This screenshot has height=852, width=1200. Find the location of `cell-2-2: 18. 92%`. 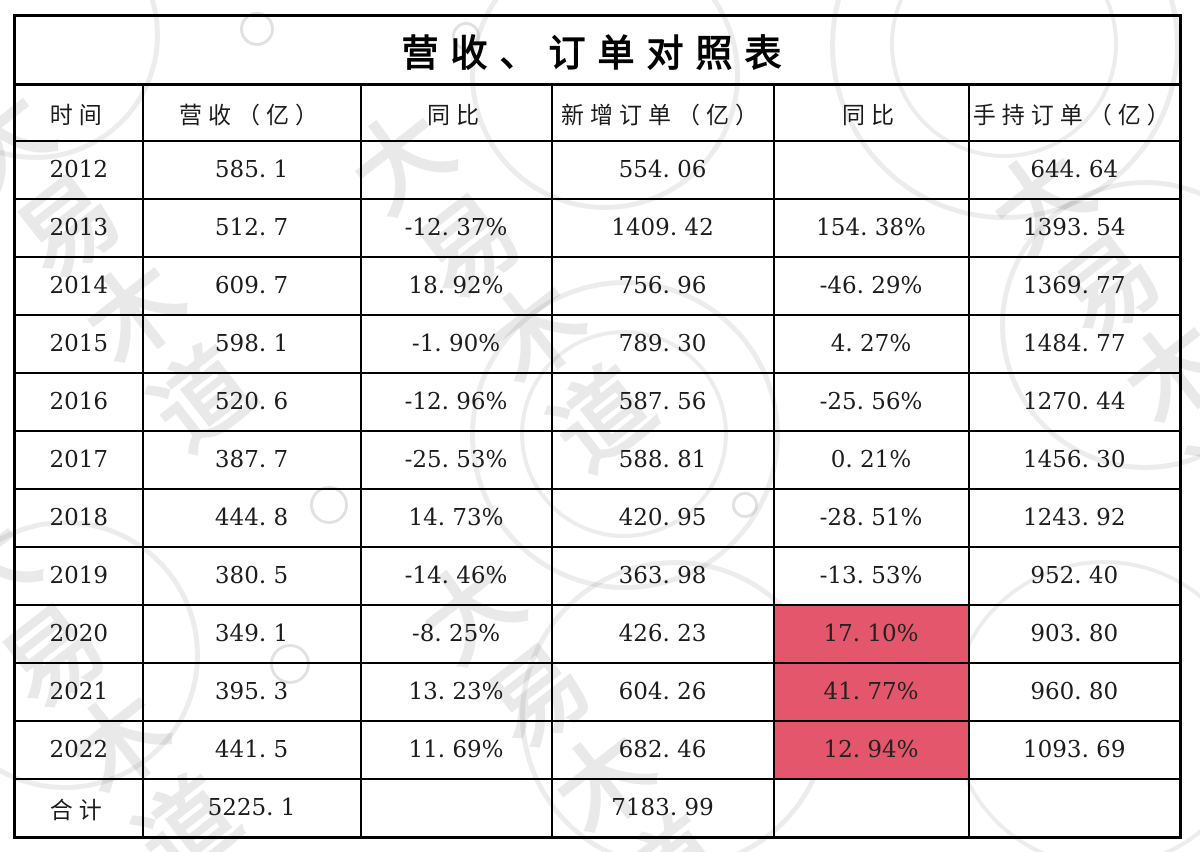

cell-2-2: 18. 92% is located at coordinates (456, 286).